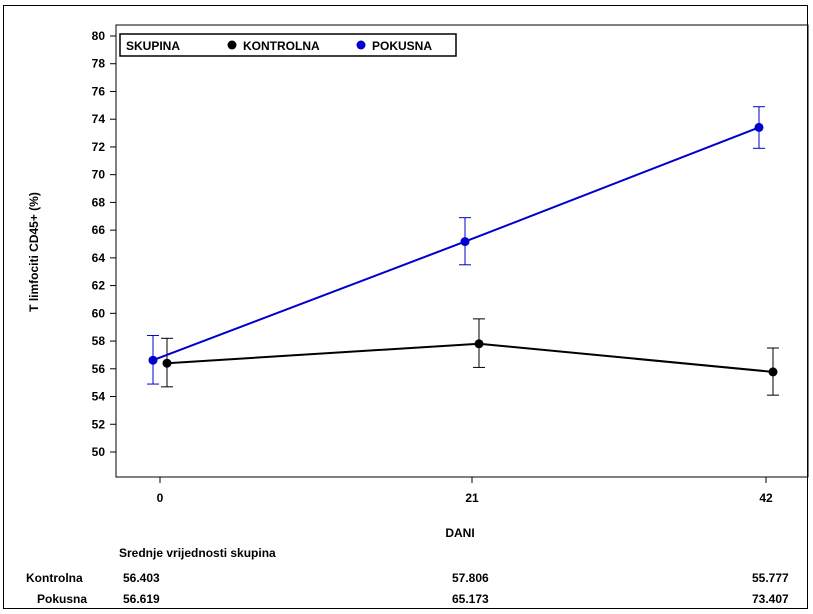 The height and width of the screenshot is (614, 813). Describe the element at coordinates (197, 553) in the screenshot. I see `table-title: Srednje vrijednosti skupina` at that location.